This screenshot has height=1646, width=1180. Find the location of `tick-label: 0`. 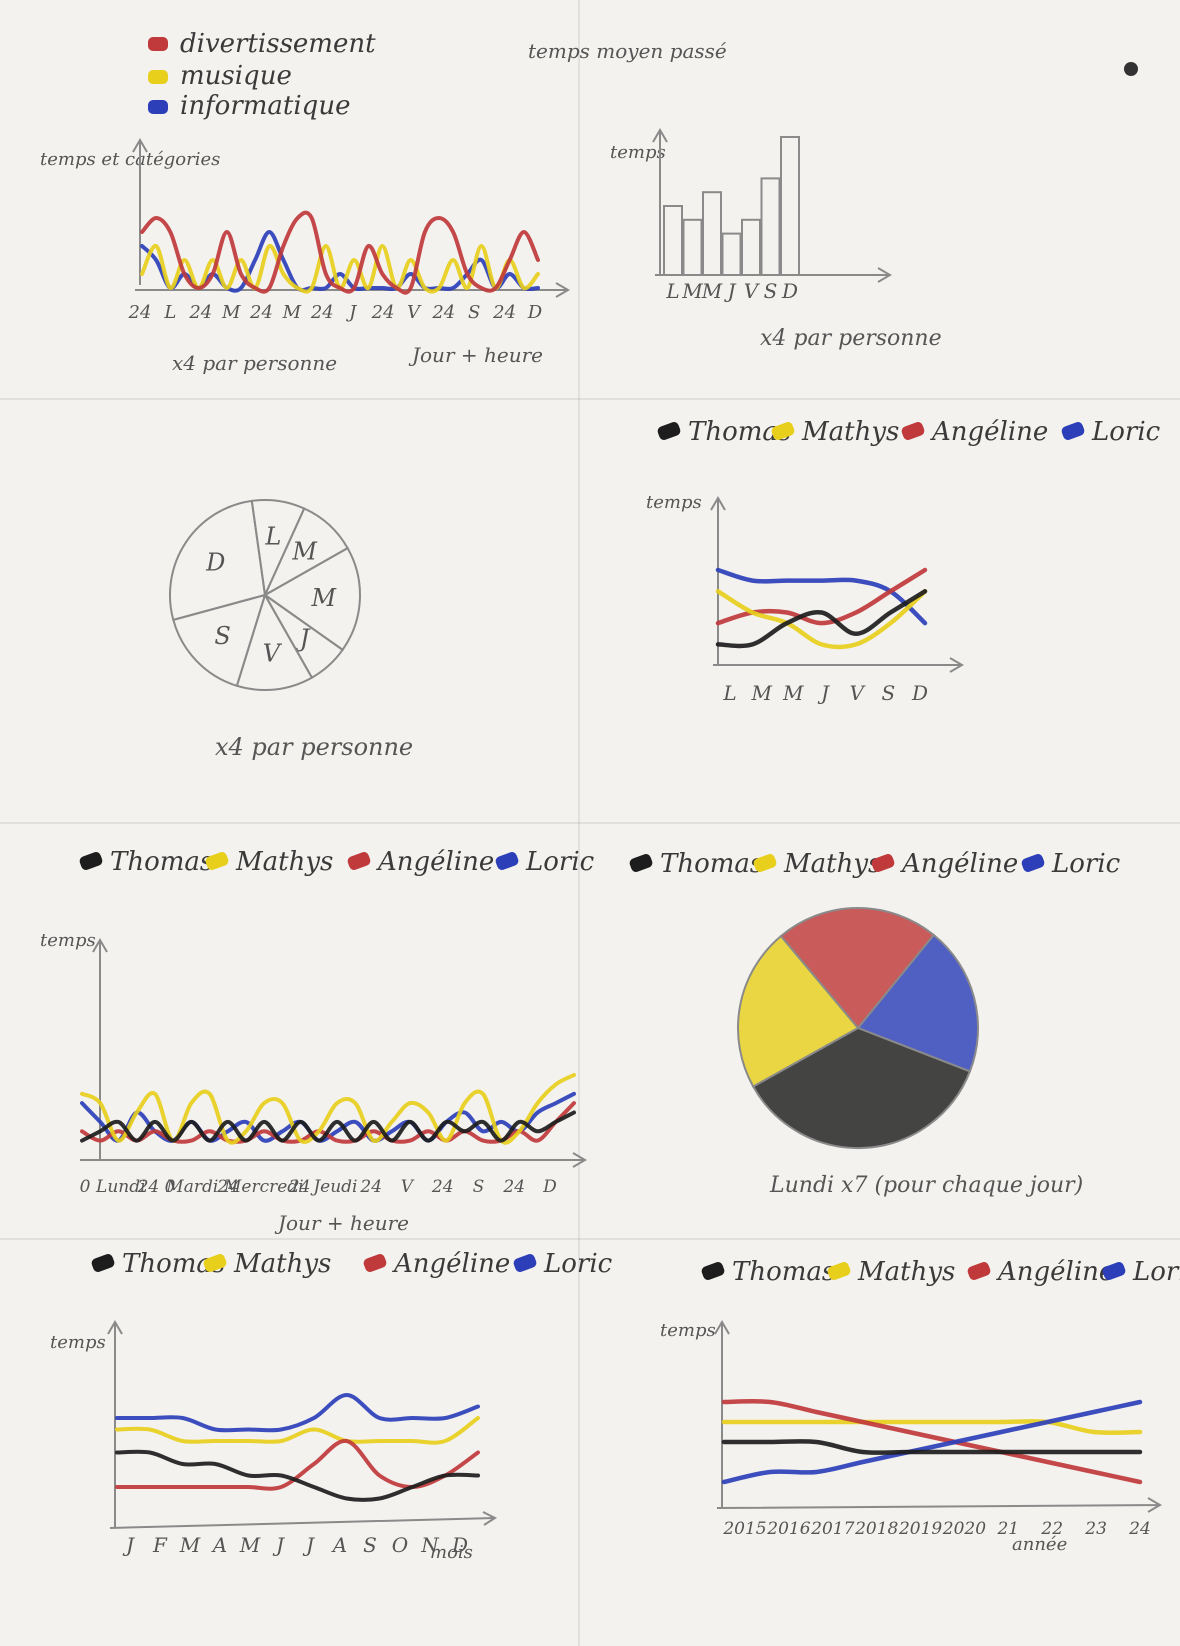

tick-label: 0 is located at coordinates (85, 1187).